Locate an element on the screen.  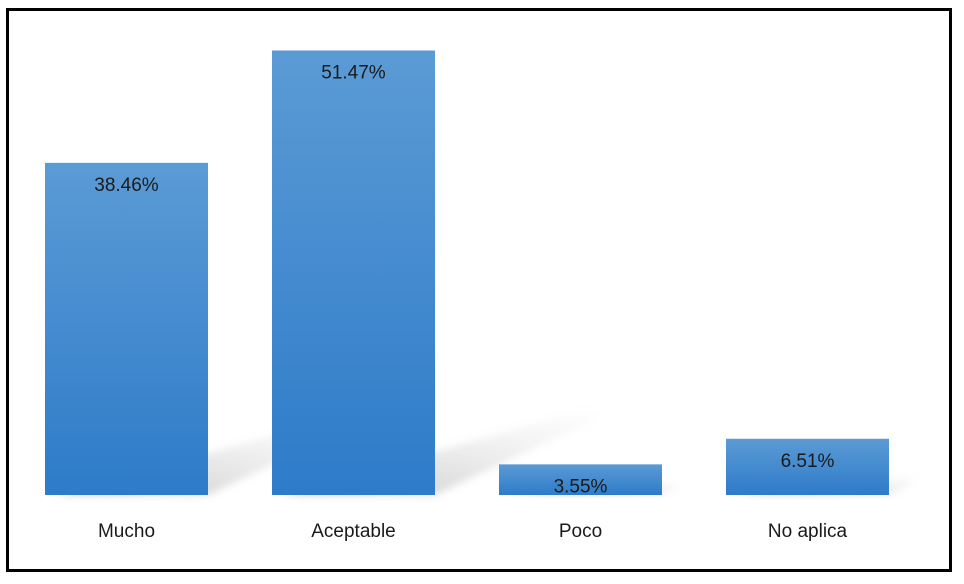
category-label-no-aplica: No aplica is located at coordinates (808, 531).